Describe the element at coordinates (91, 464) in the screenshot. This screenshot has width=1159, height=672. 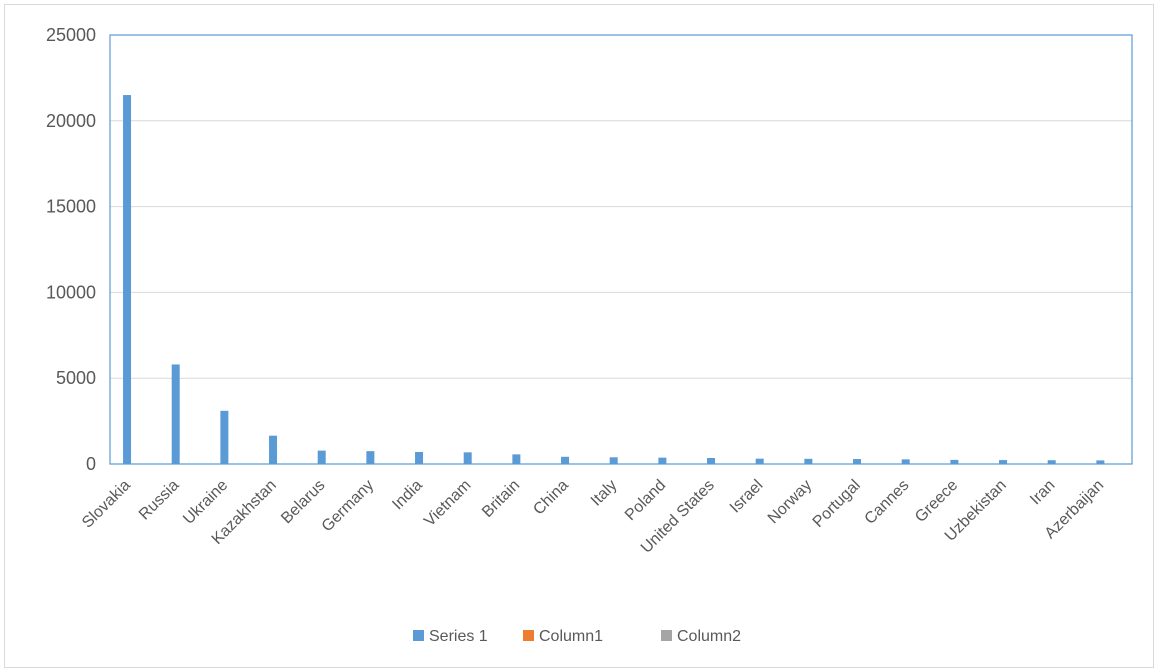
I see `y-tick-label: 0` at that location.